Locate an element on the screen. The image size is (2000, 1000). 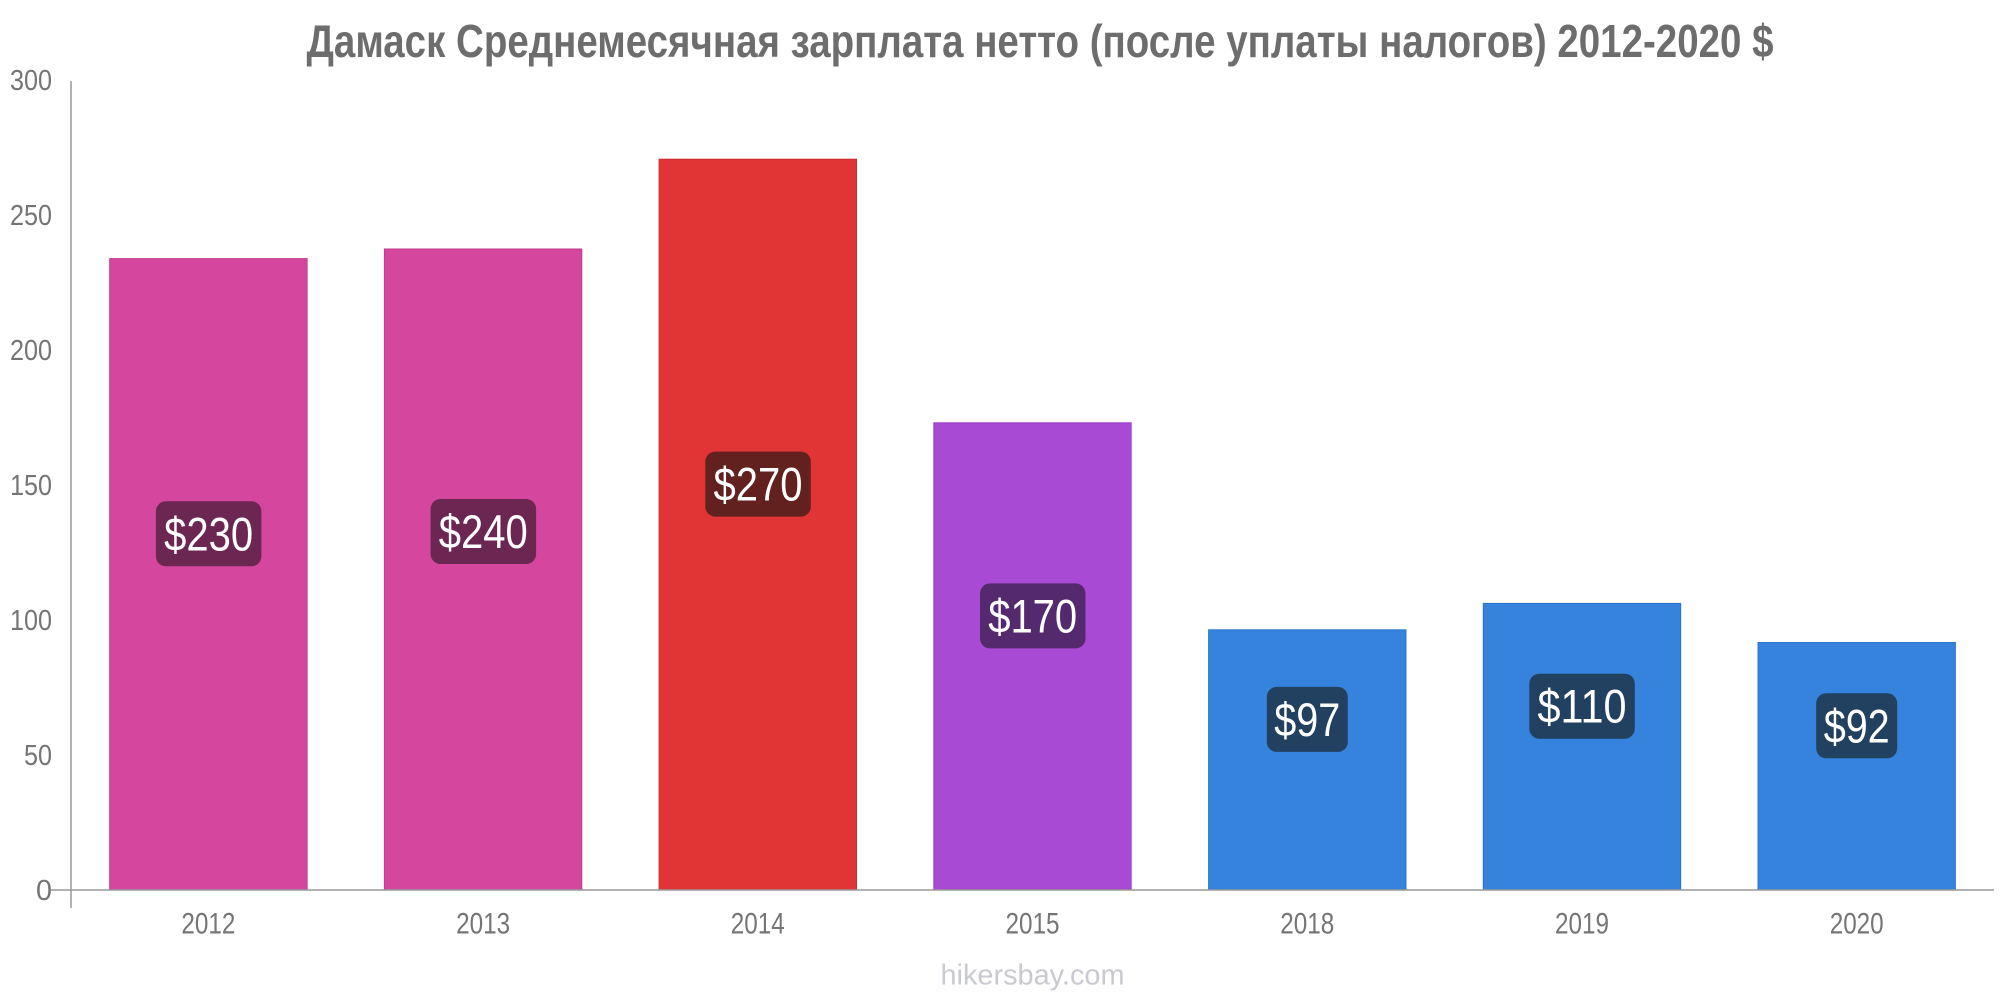
svg-text: 2014 is located at coordinates (758, 924).